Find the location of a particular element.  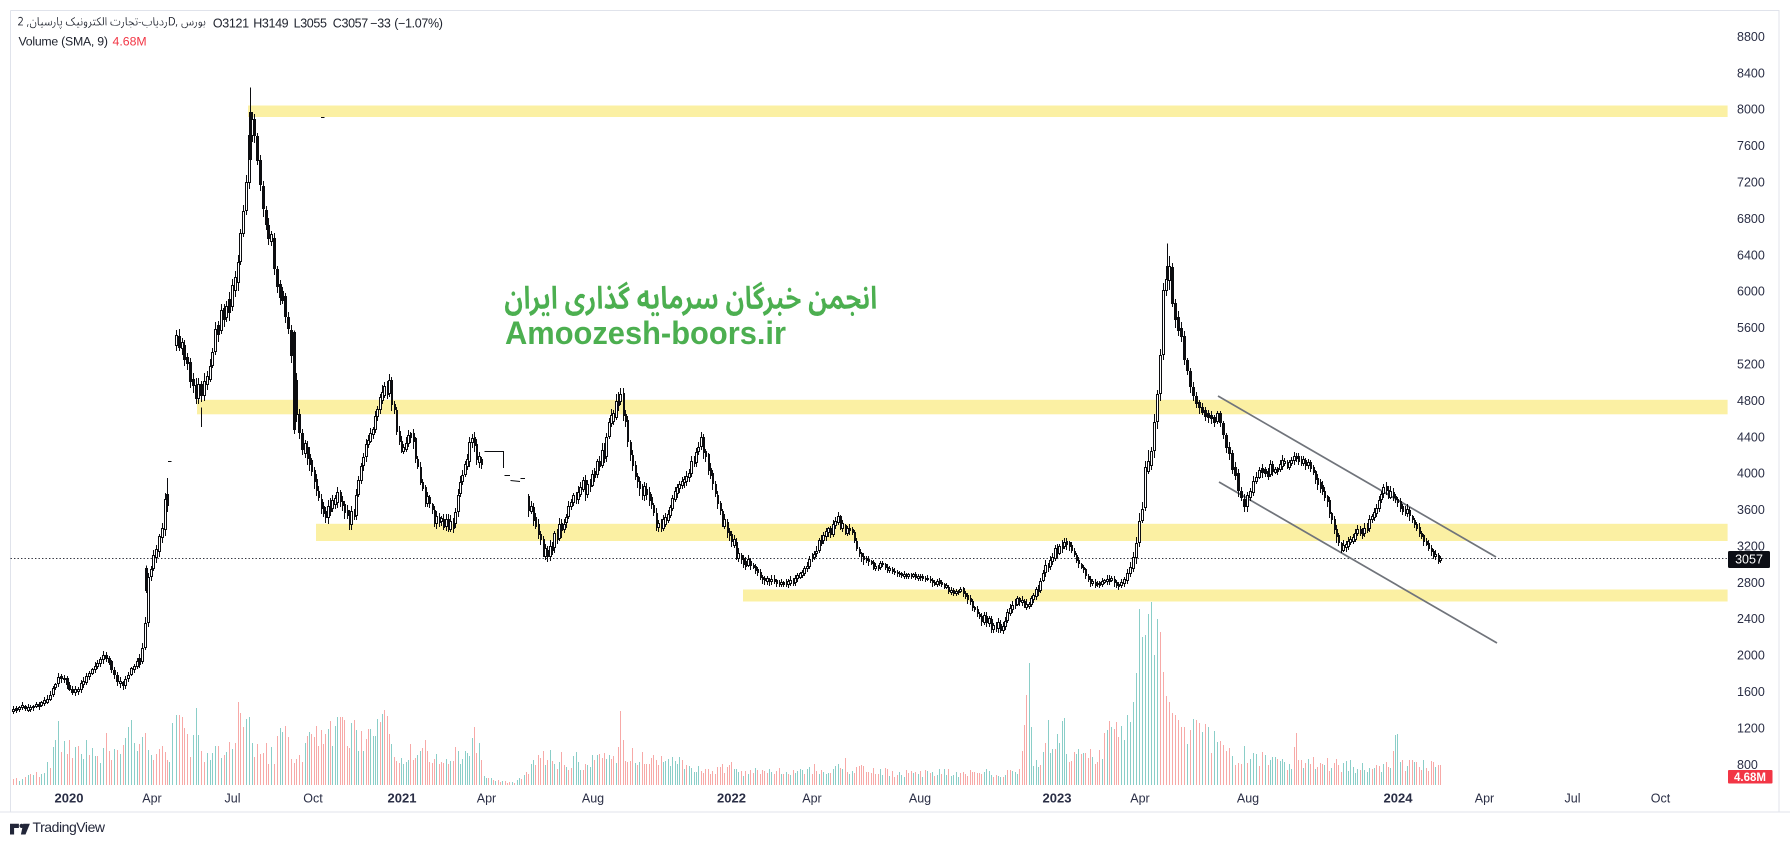

svg-text: 6400 is located at coordinates (1751, 255).